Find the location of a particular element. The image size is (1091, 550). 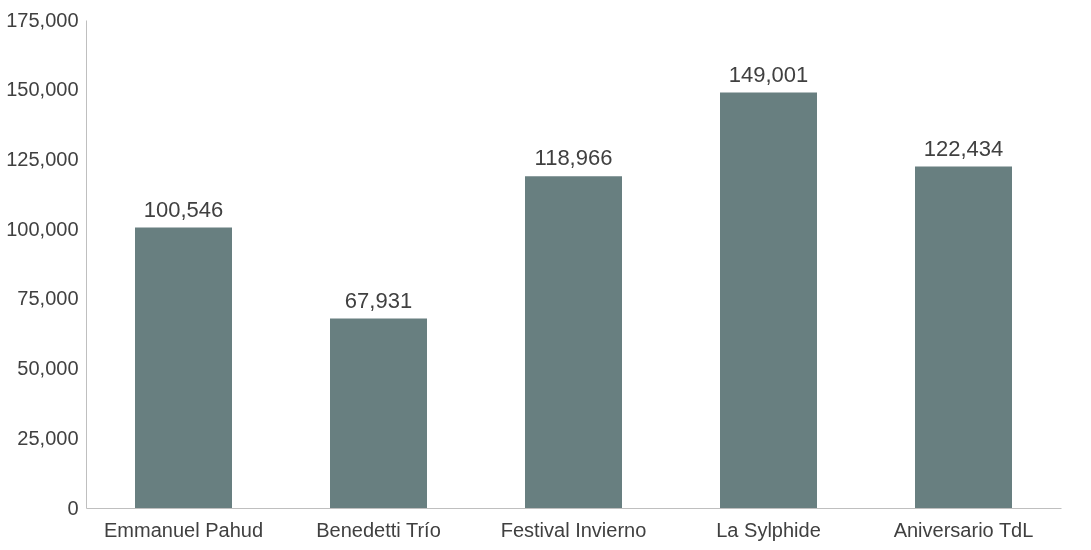

y-tick-label: 175,000 is located at coordinates (42, 19).